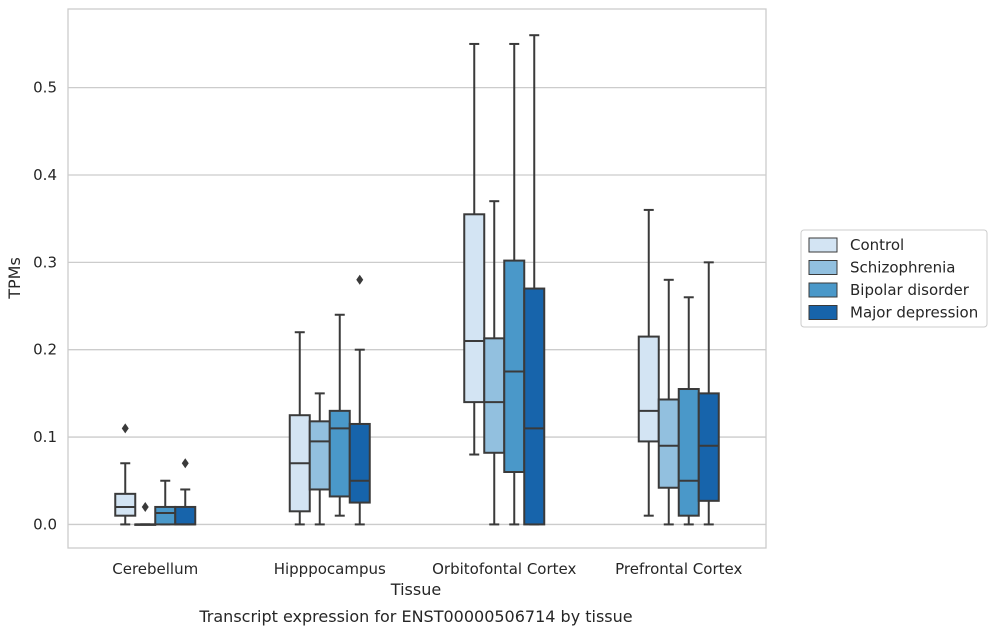  What do you see at coordinates (902, 268) in the screenshot?
I see `legend-label: Schizophrenia` at bounding box center [902, 268].